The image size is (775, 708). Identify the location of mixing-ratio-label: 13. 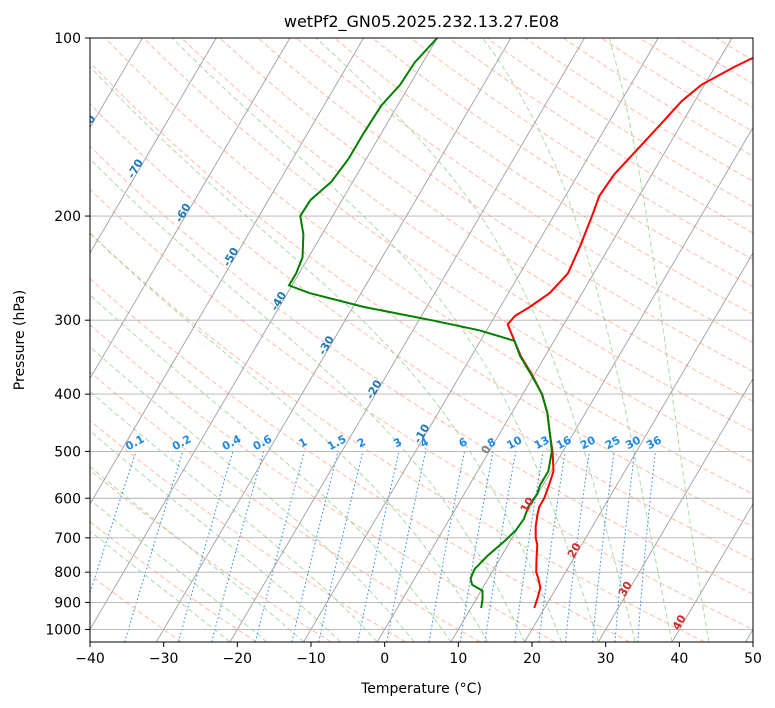
(542, 442).